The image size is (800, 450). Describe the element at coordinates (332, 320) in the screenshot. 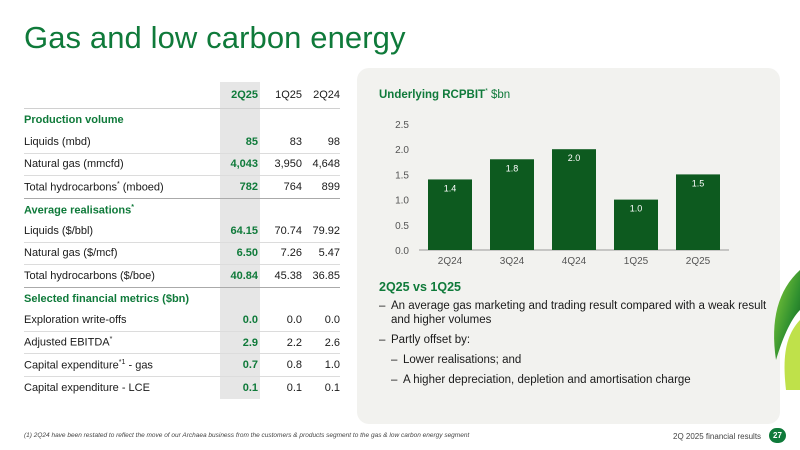

I see `cell-2q24: 0.0` at that location.